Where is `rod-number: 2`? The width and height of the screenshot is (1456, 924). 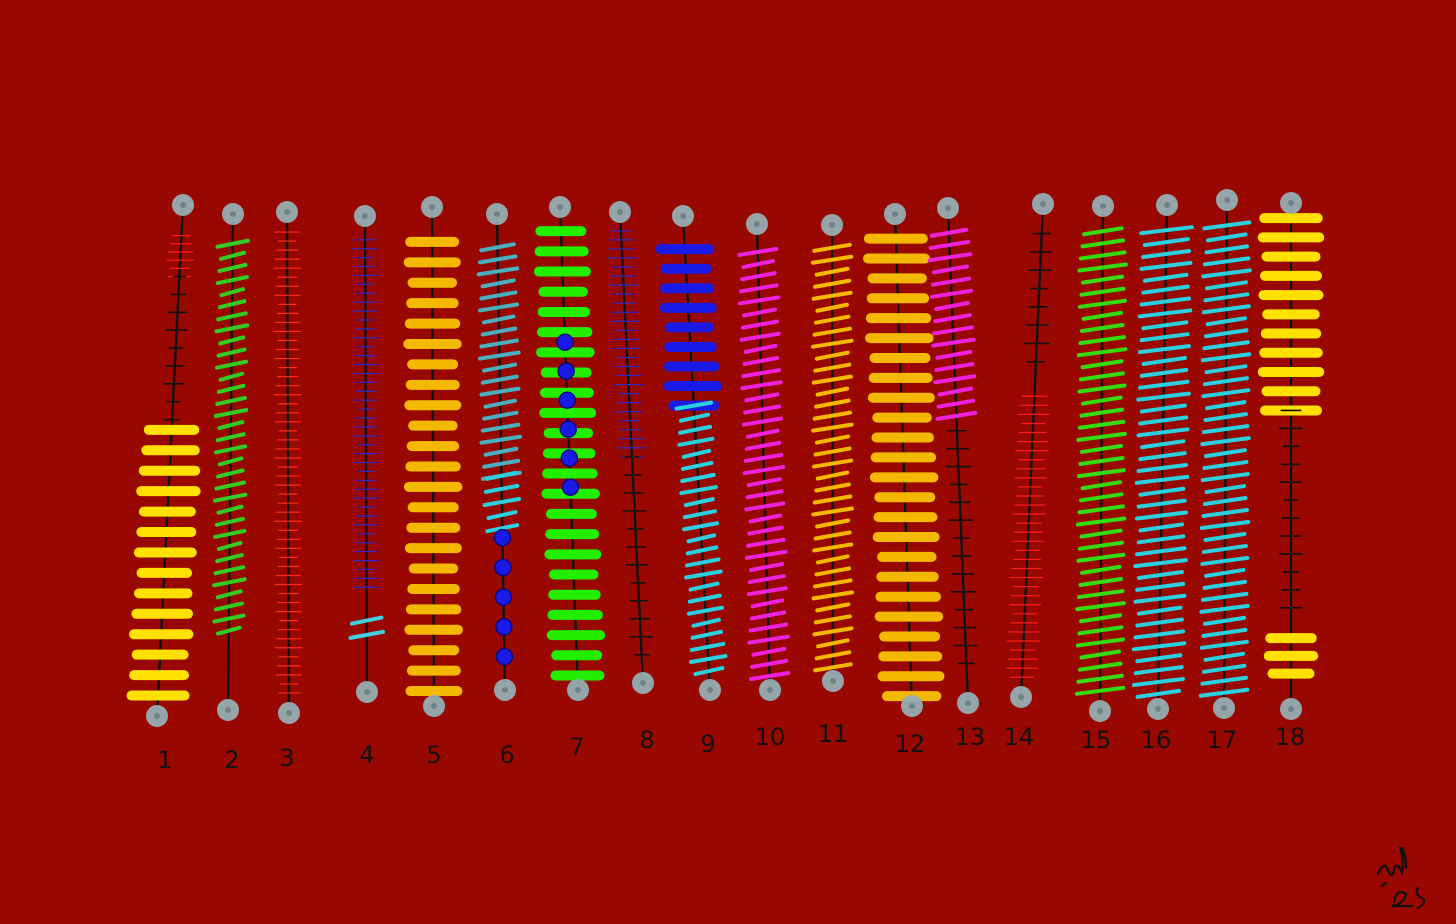 rod-number: 2 is located at coordinates (231, 760).